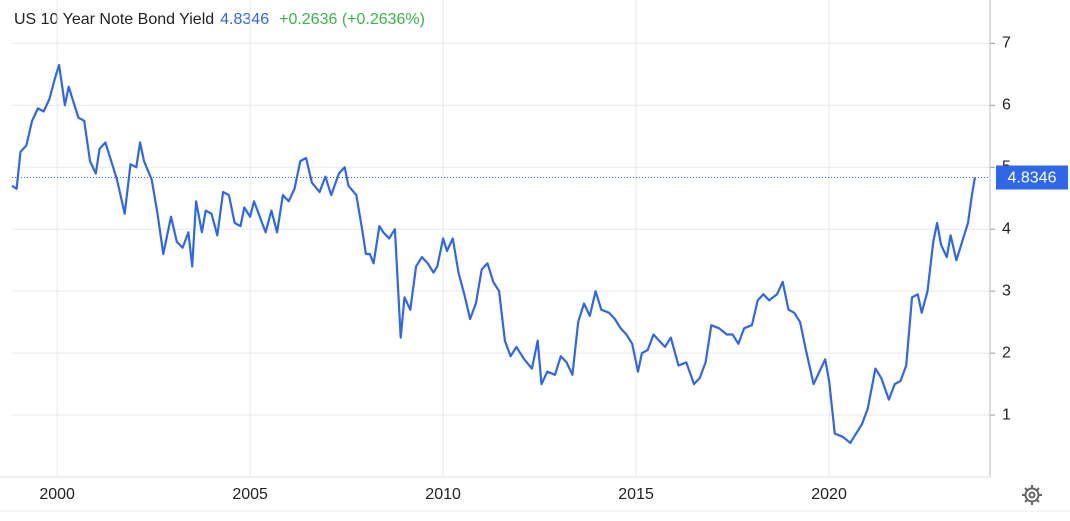 The image size is (1070, 521). Describe the element at coordinates (443, 494) in the screenshot. I see `x-tick-label: 2010` at that location.